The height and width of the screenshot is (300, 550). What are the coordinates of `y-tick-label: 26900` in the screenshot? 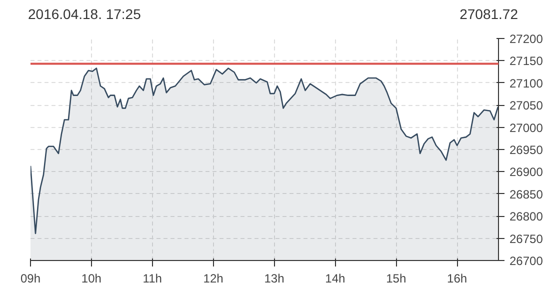 It's located at (527, 172).